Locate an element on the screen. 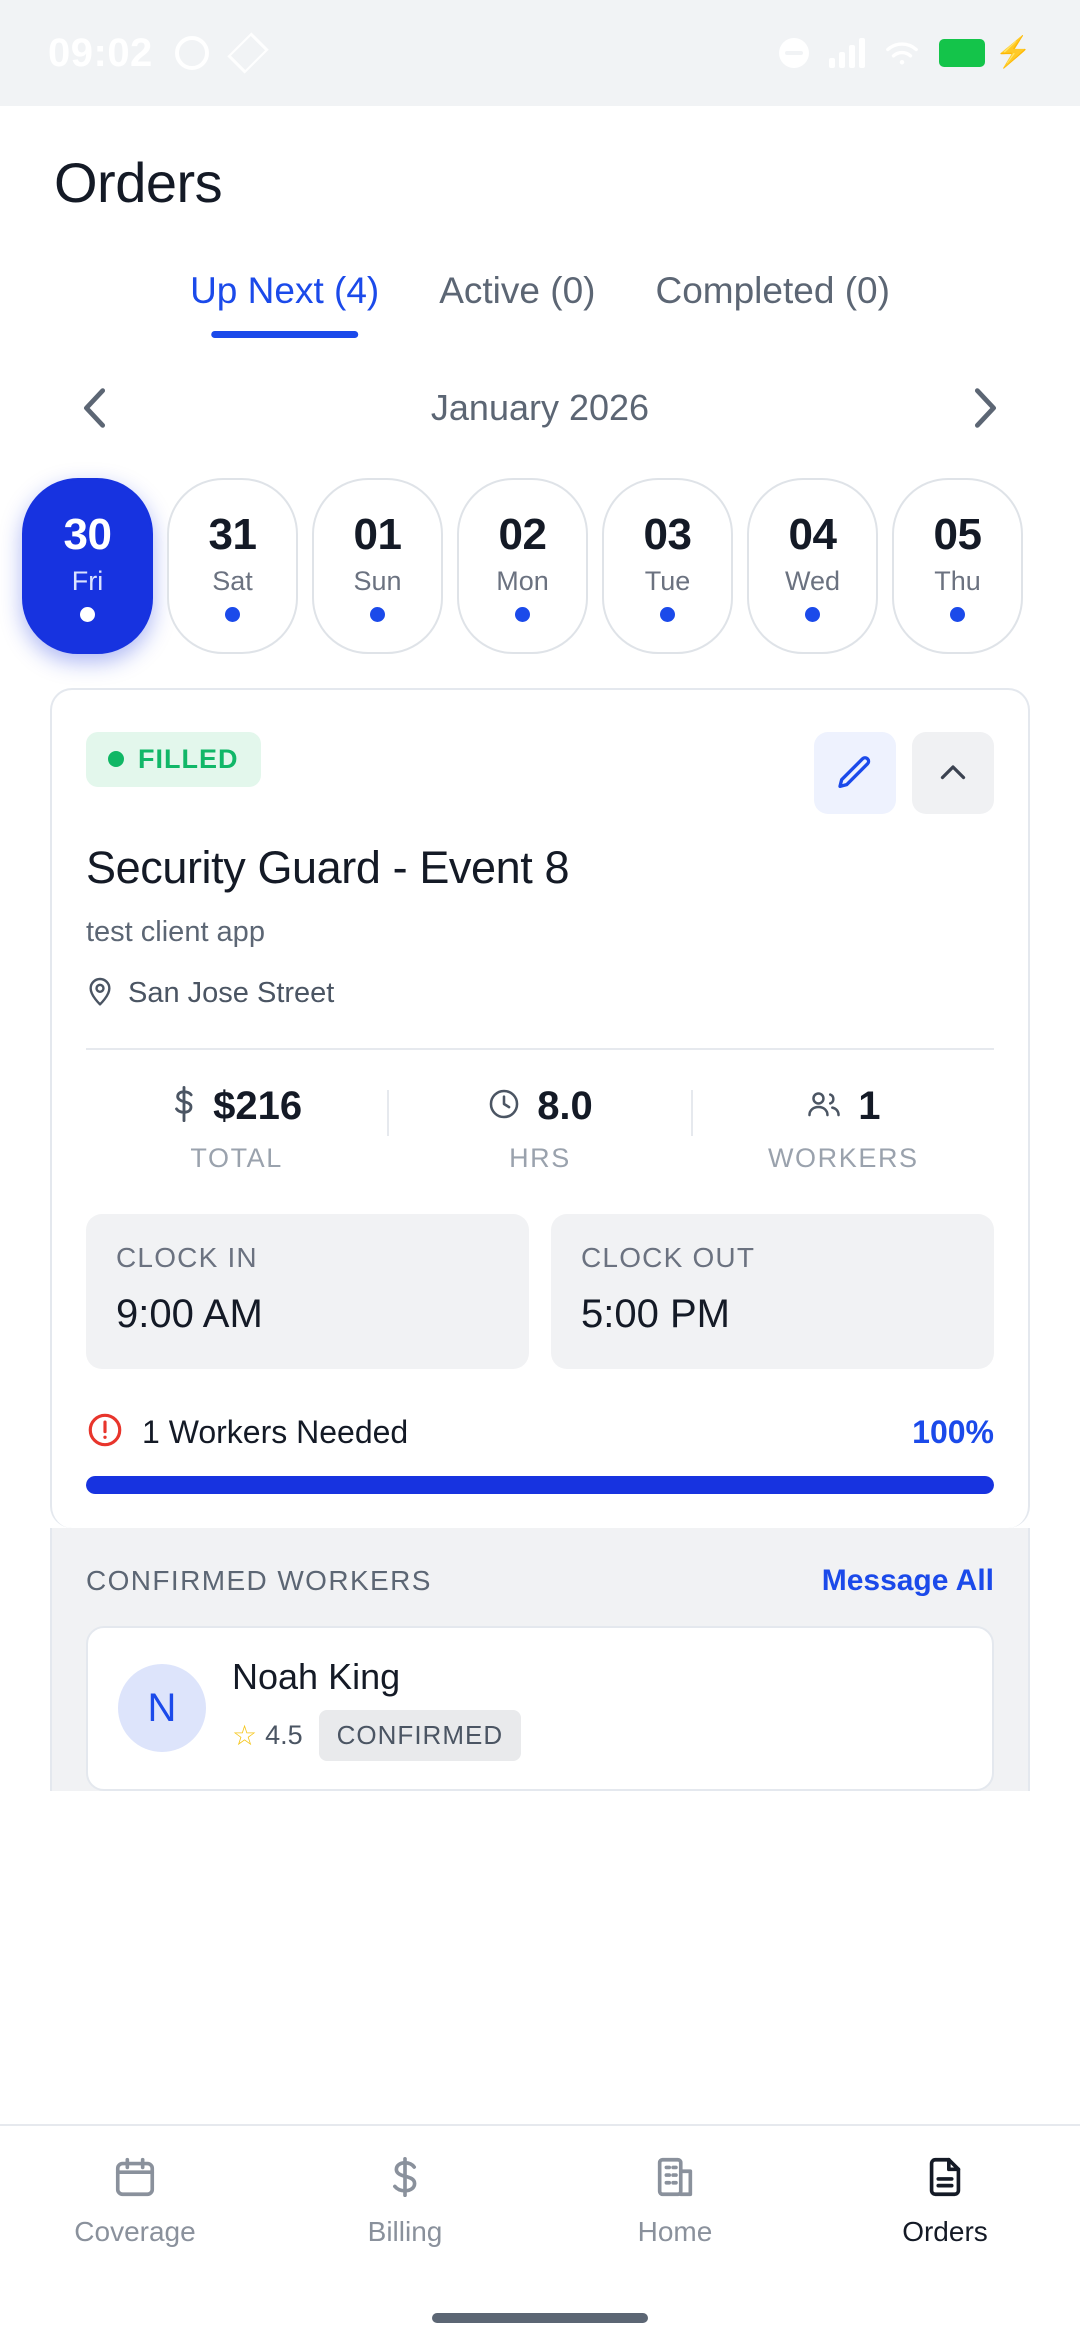  nav-label-billing: Billing is located at coordinates (405, 2231).